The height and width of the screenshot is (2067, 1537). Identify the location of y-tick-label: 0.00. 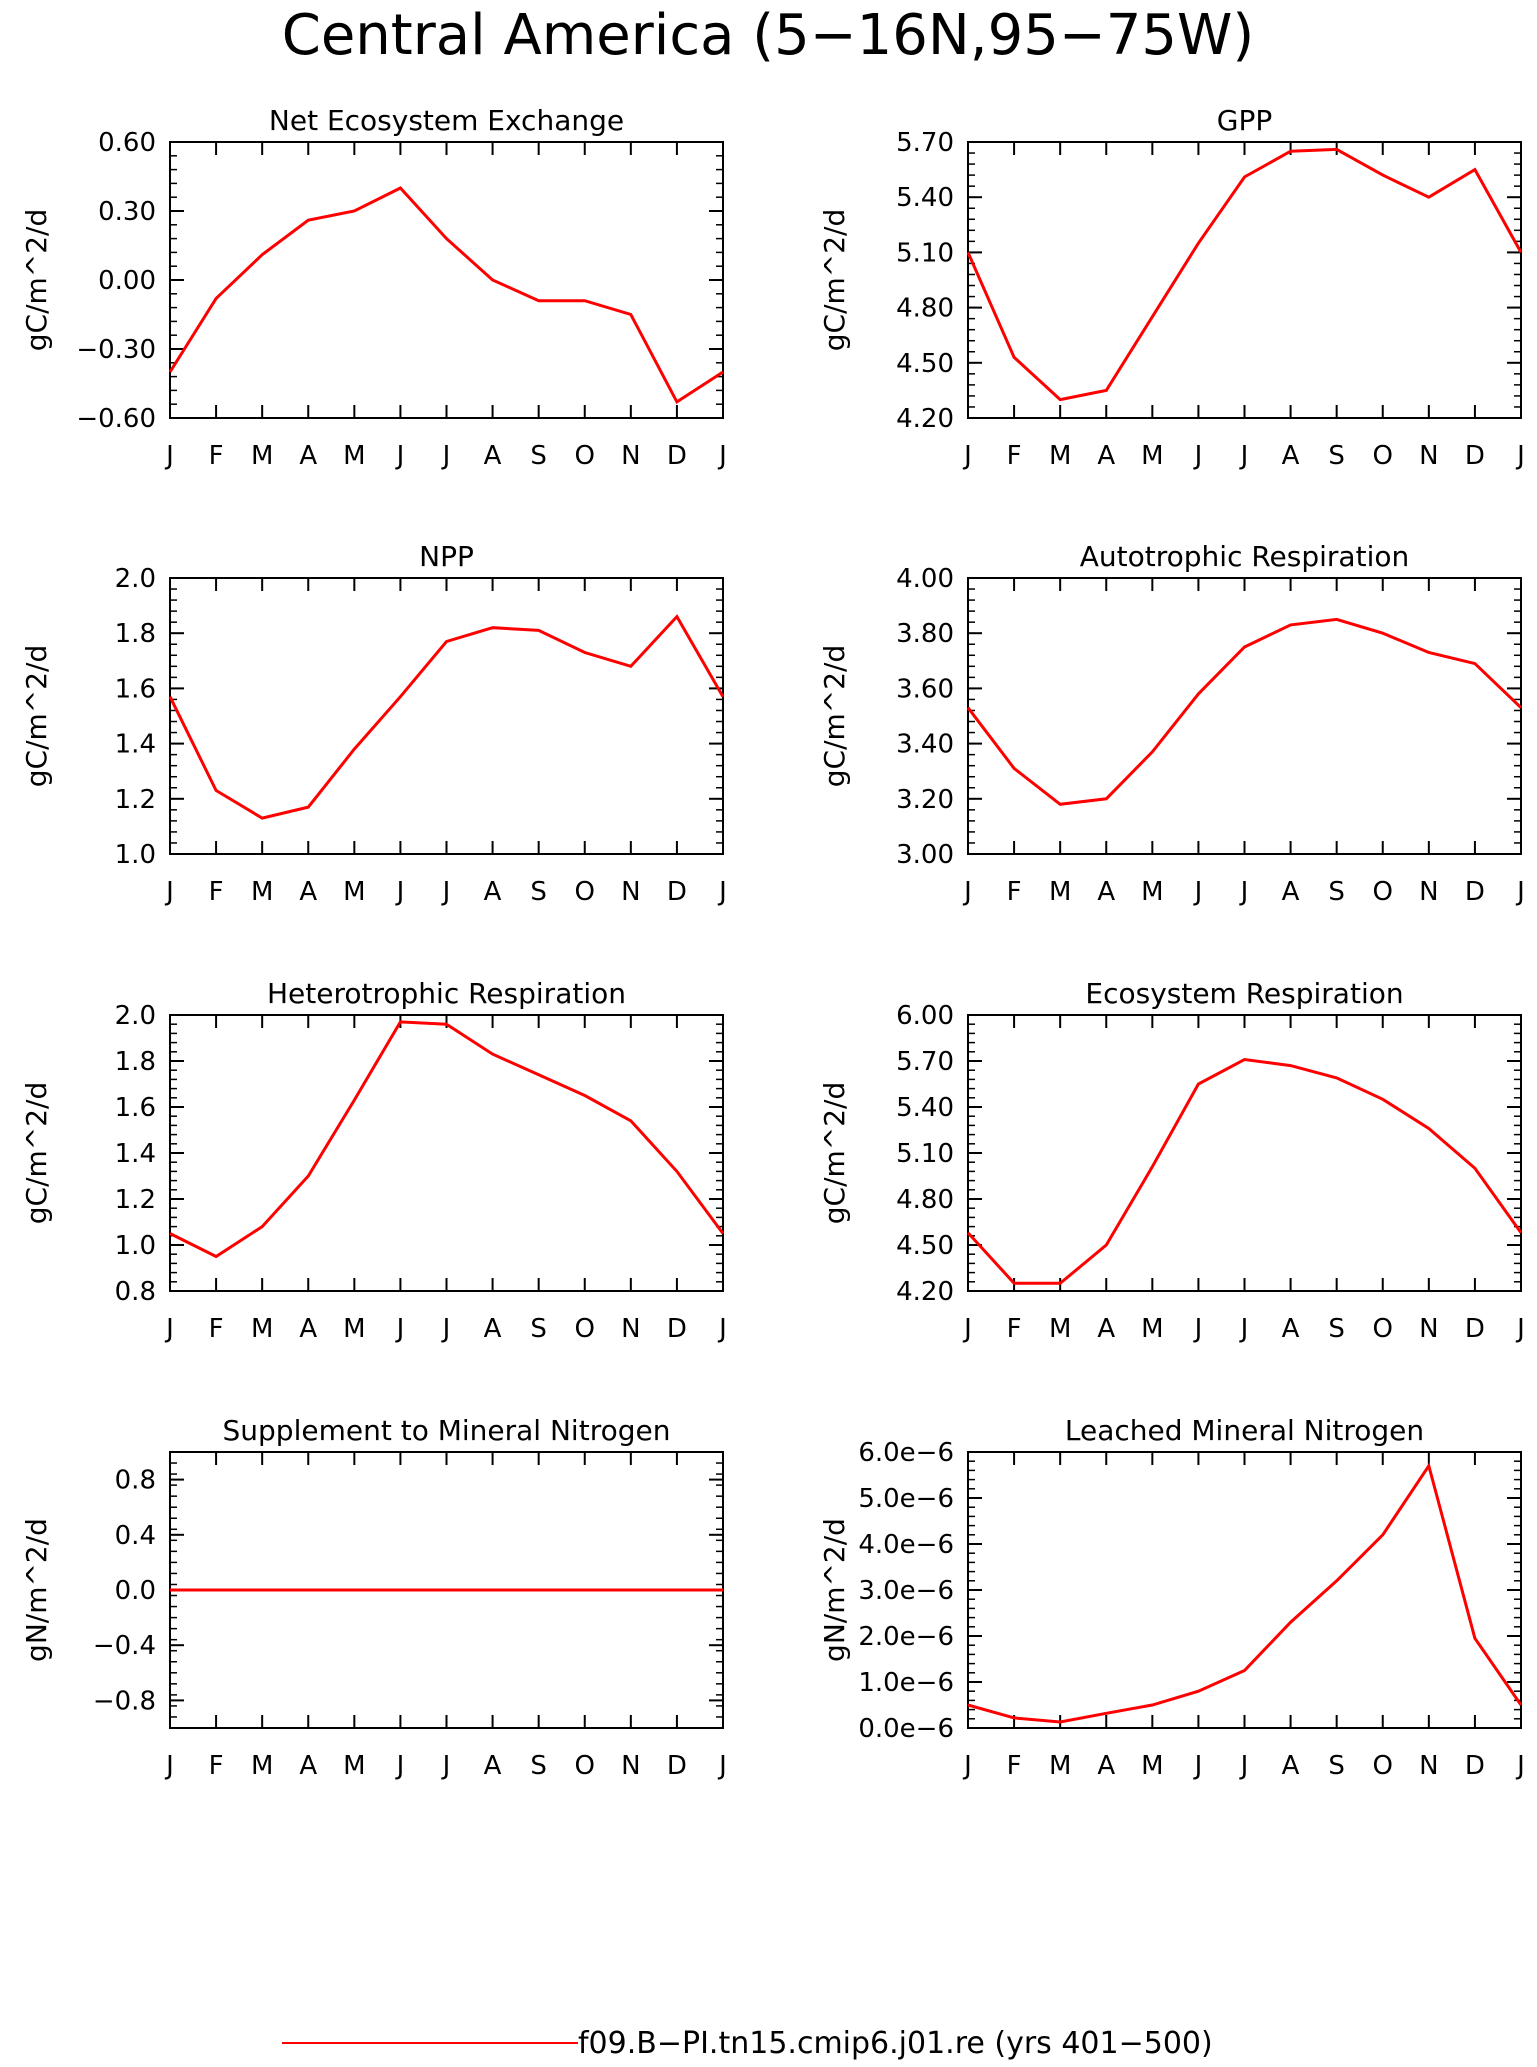
(127, 281).